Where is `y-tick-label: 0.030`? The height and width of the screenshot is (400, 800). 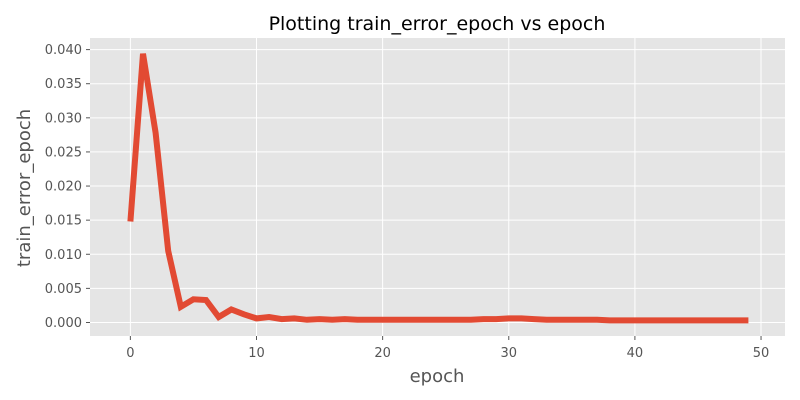 y-tick-label: 0.030 is located at coordinates (63, 118).